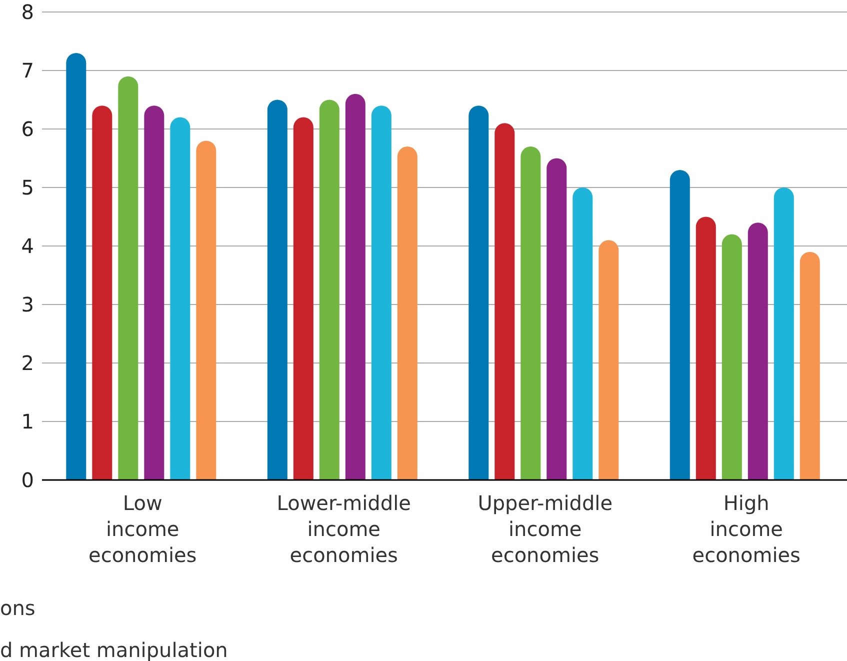  What do you see at coordinates (18, 608) in the screenshot?
I see `text: ons` at bounding box center [18, 608].